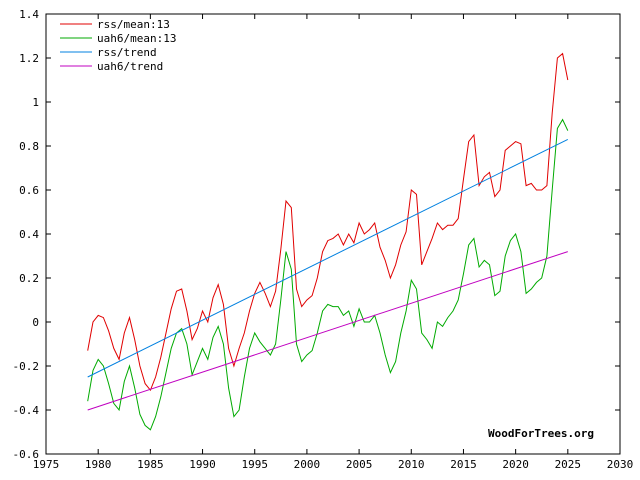  What do you see at coordinates (29, 234) in the screenshot?
I see `y-tick-label: 0.4` at bounding box center [29, 234].